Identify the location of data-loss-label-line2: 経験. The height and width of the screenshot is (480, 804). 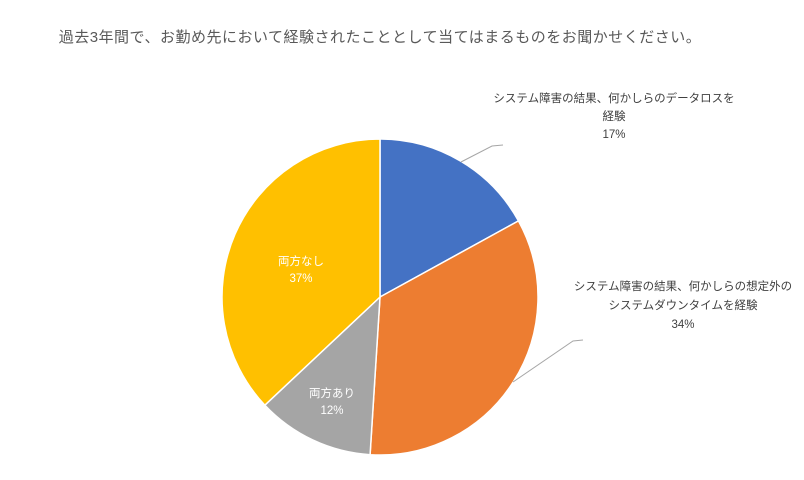
(614, 117).